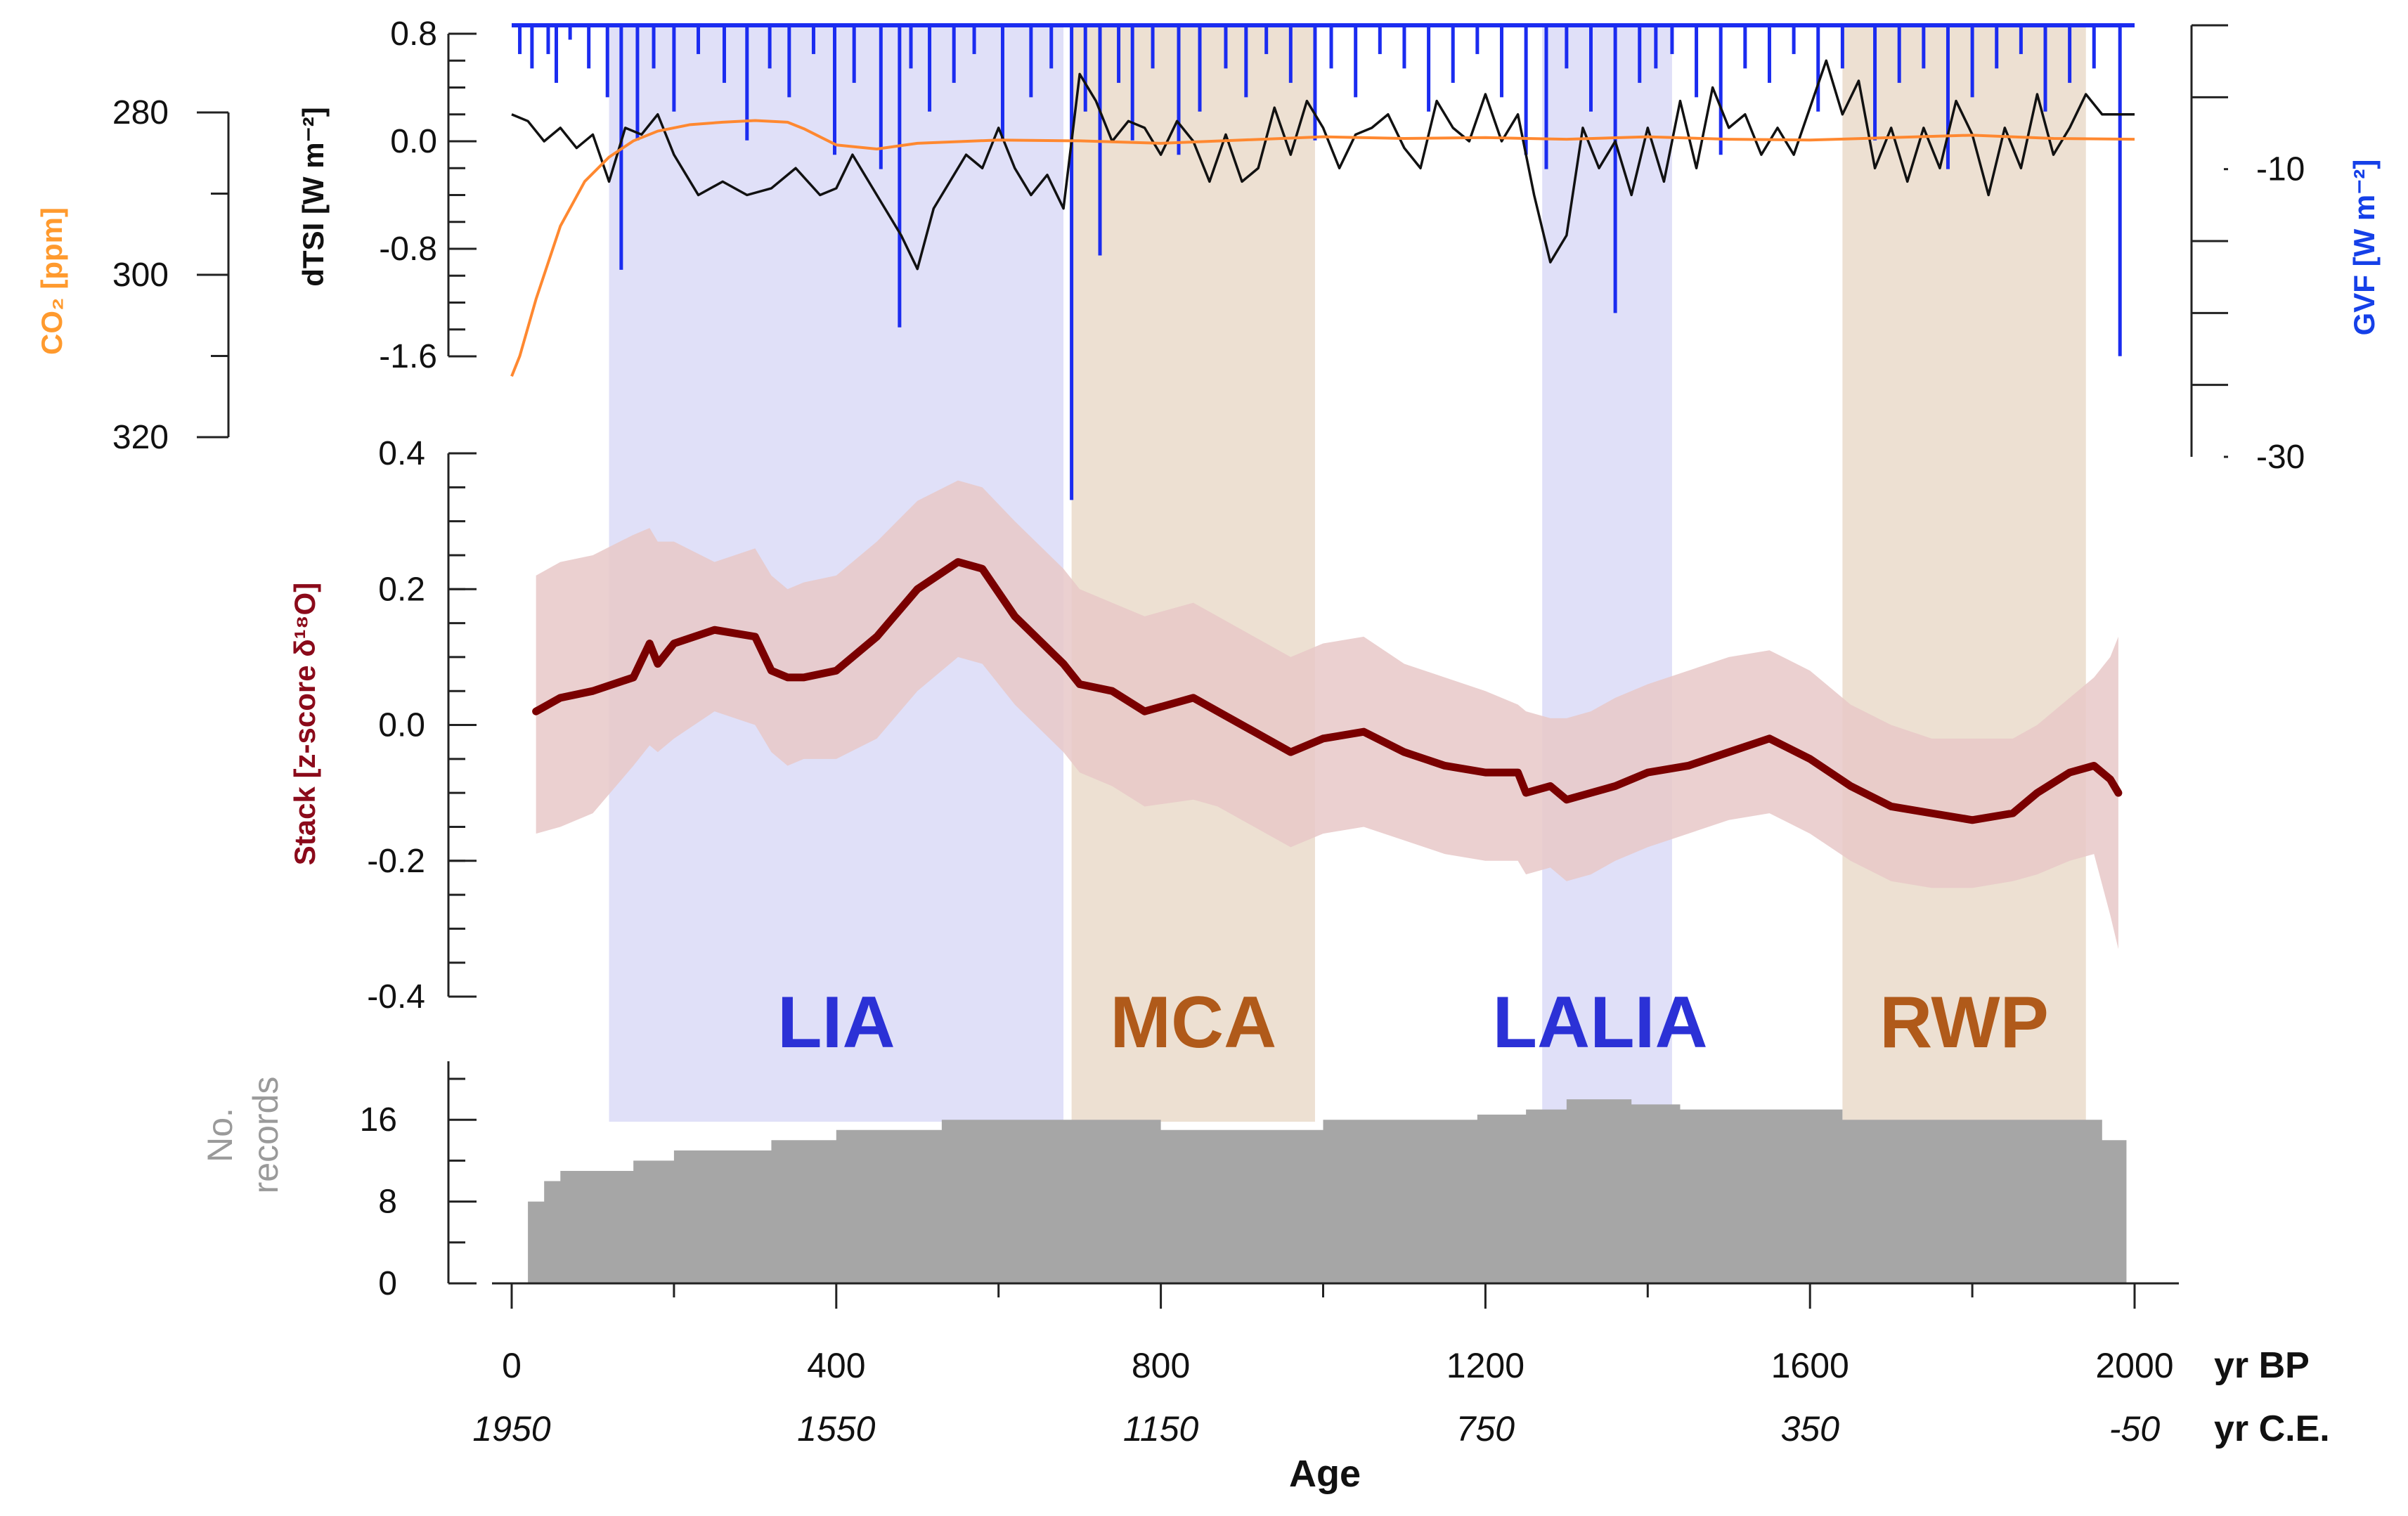 Image resolution: width=2408 pixels, height=1516 pixels. Describe the element at coordinates (2272, 1428) in the screenshot. I see `age-unit-ce: yr C.E.` at that location.